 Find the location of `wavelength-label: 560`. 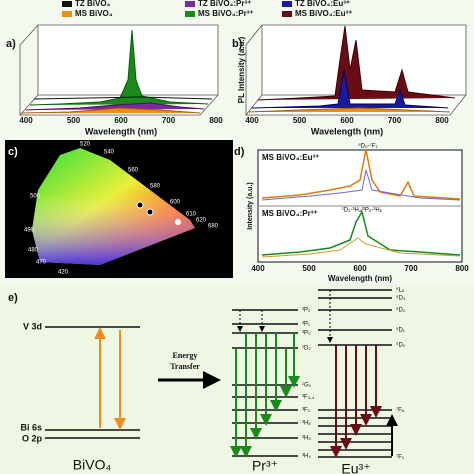

wavelength-label: 560 is located at coordinates (133, 171).